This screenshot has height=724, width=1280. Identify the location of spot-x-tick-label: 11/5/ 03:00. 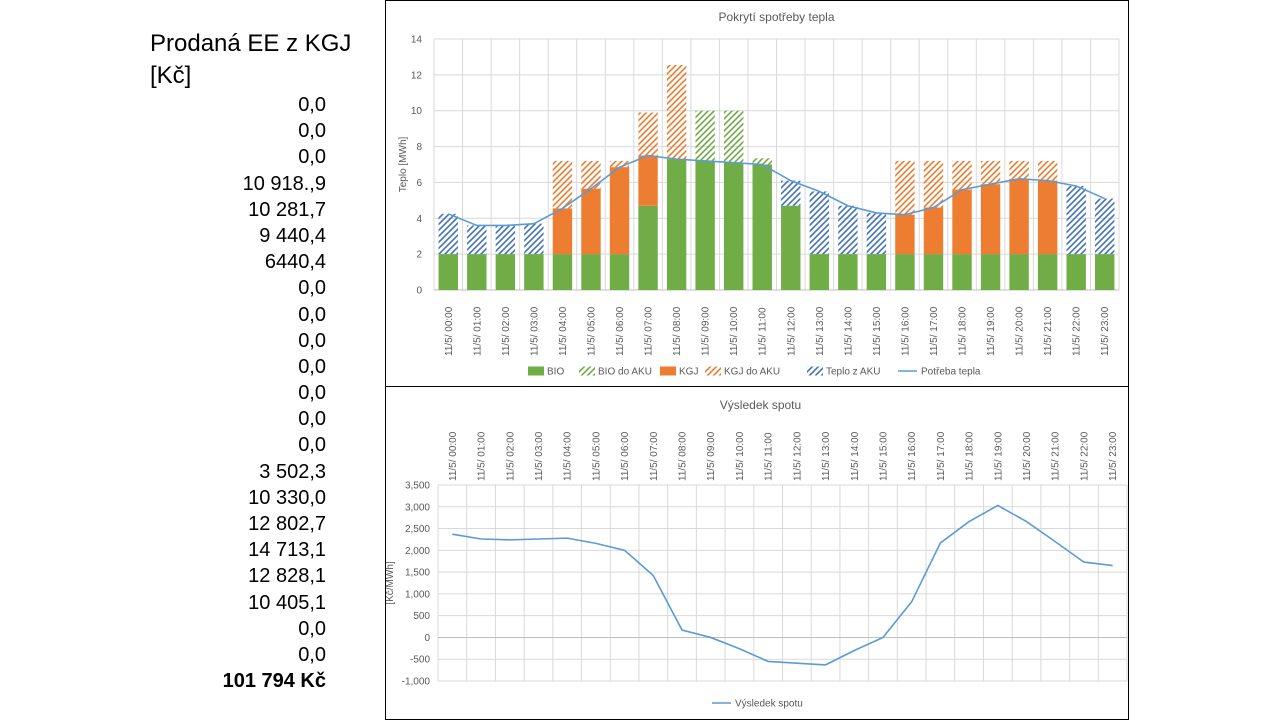
(539, 456).